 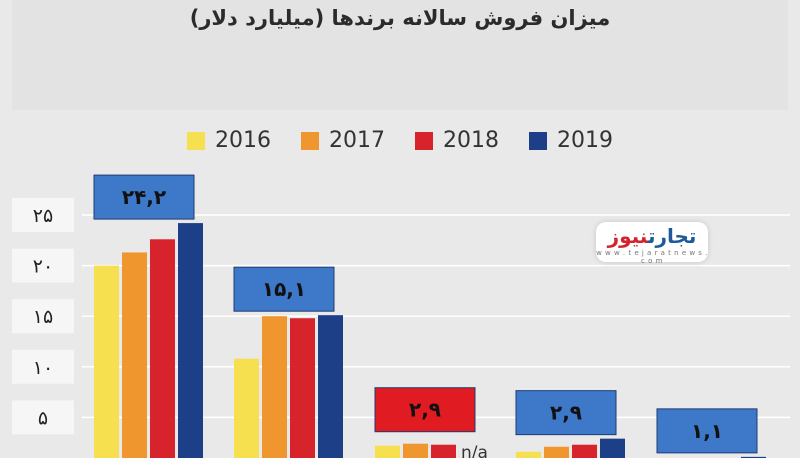 I want to click on value-label: ۲۴,۲, so click(x=144, y=197).